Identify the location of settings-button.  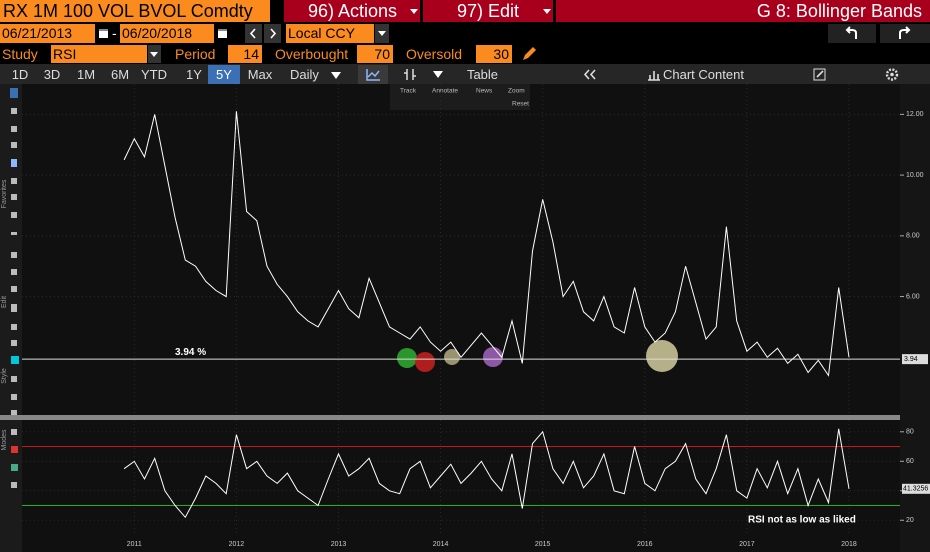
(892, 74).